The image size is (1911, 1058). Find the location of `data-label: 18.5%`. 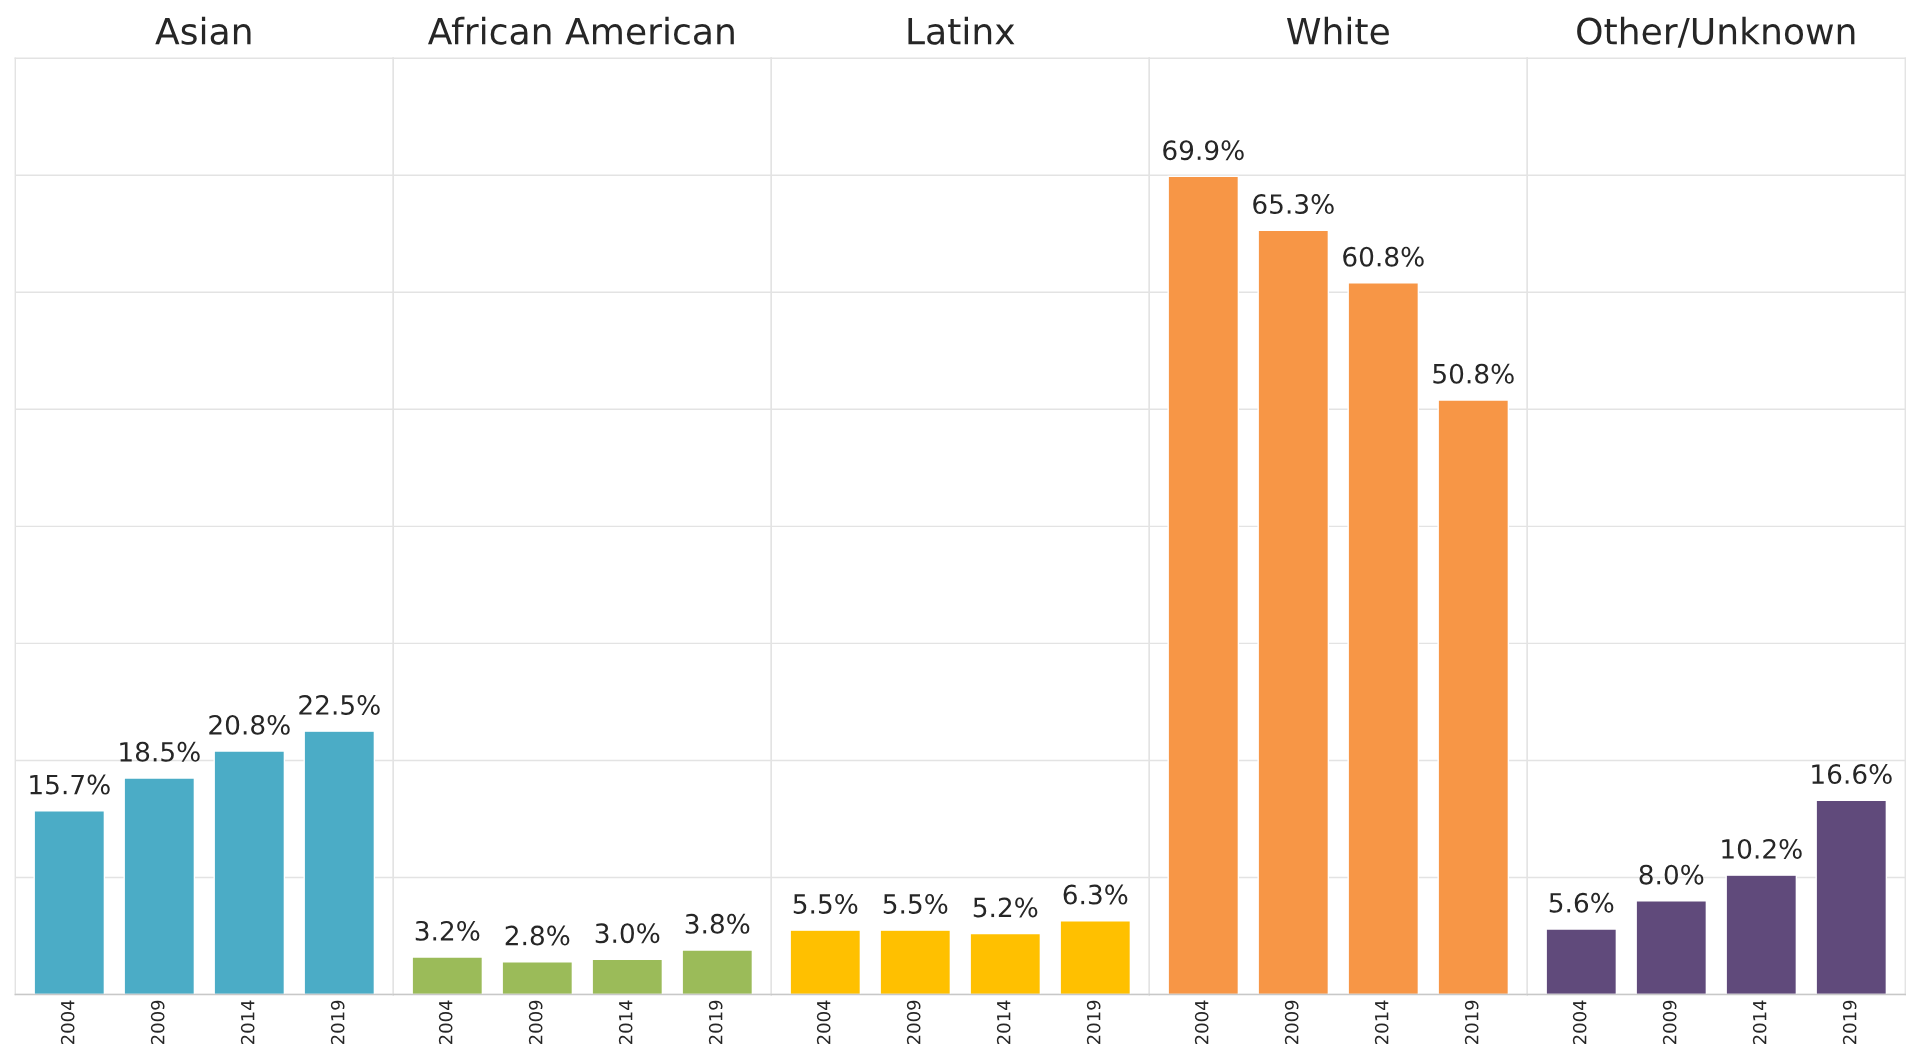

data-label: 18.5% is located at coordinates (160, 751).